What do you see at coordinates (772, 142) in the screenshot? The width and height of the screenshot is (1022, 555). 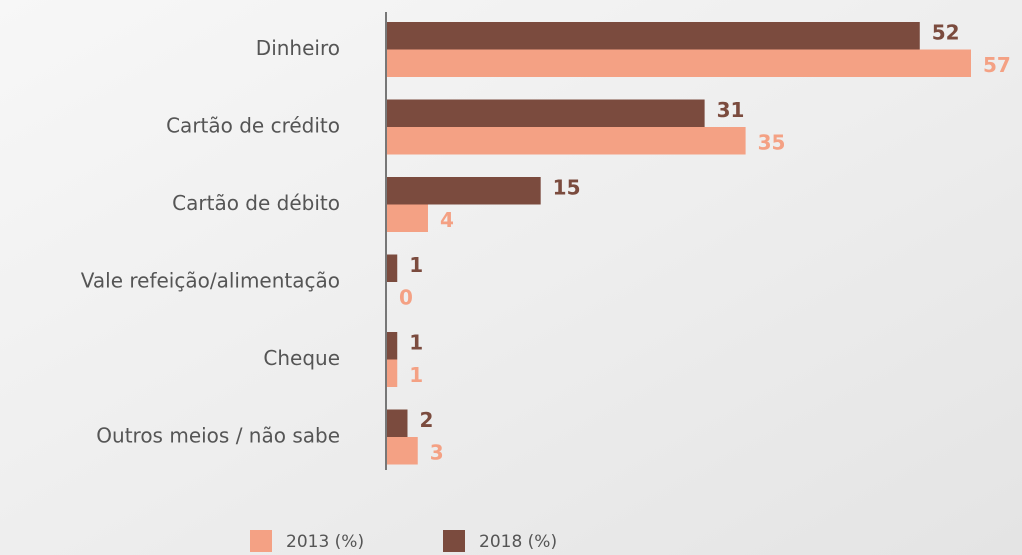 I see `value-label: 35` at bounding box center [772, 142].